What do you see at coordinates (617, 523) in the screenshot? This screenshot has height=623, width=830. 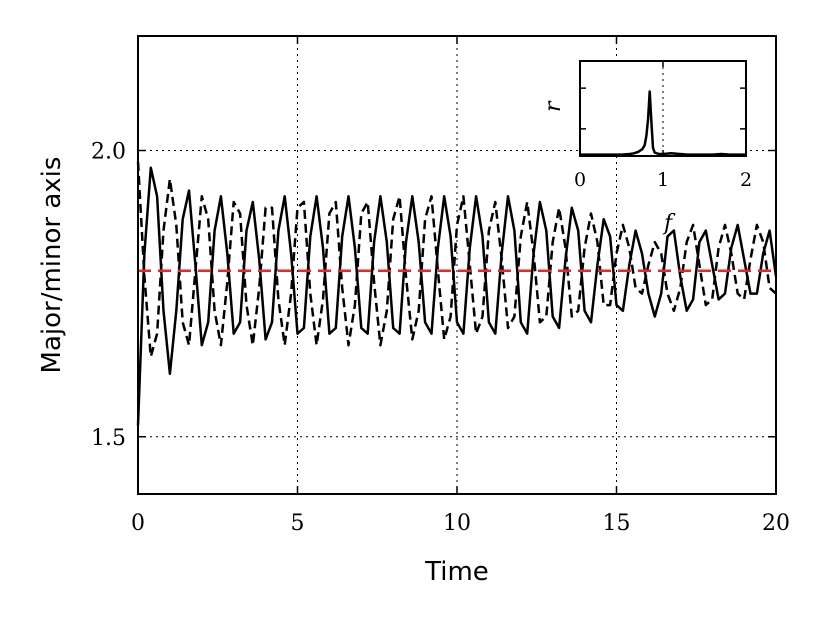 I see `x-tick-label: 15` at bounding box center [617, 523].